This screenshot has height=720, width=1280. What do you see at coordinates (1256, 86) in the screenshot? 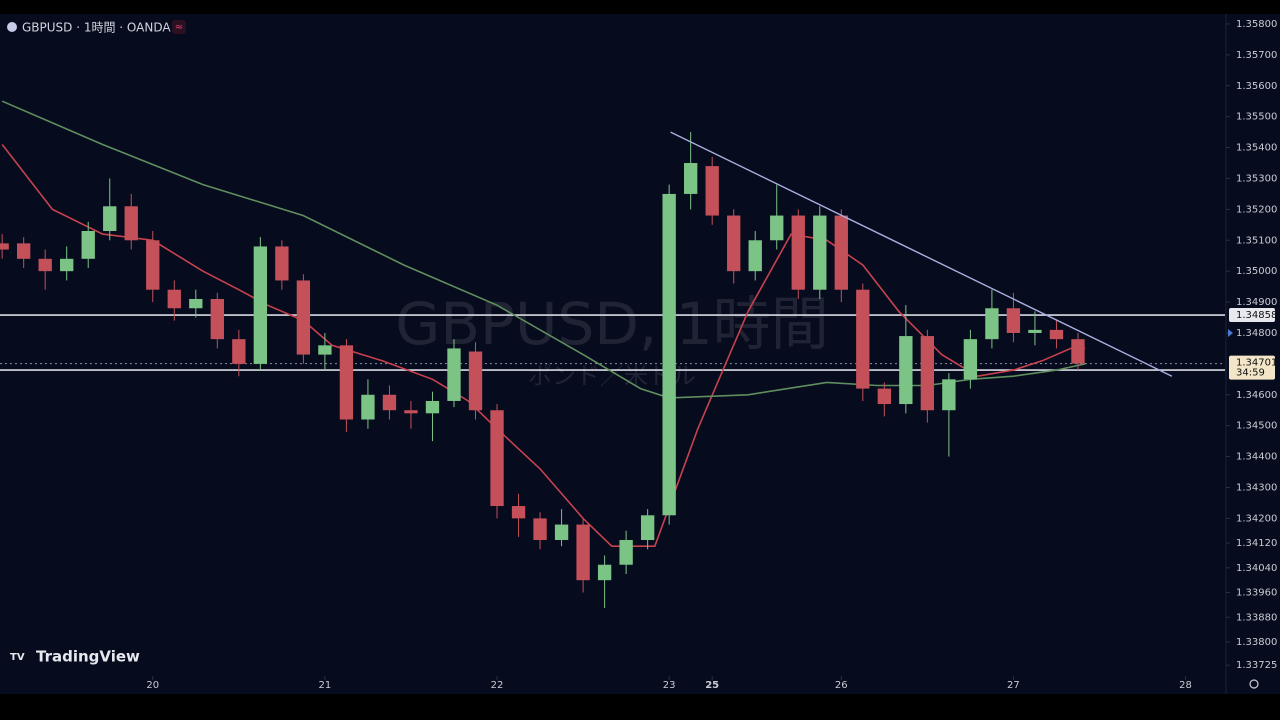
I see `y-tick-label: 1.35600` at bounding box center [1256, 86].